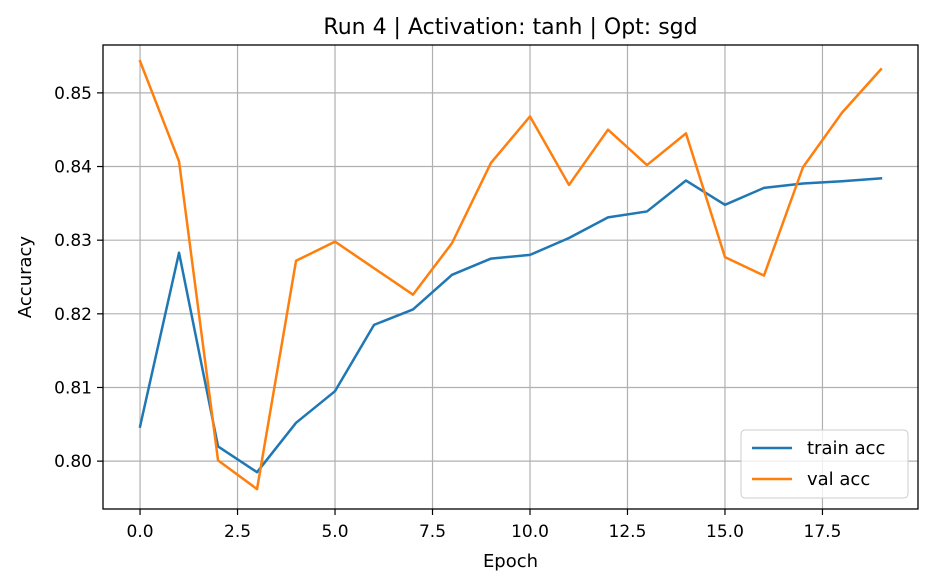 Image resolution: width=932 pixels, height=586 pixels. I want to click on legend-label-train-acc: train acc, so click(846, 448).